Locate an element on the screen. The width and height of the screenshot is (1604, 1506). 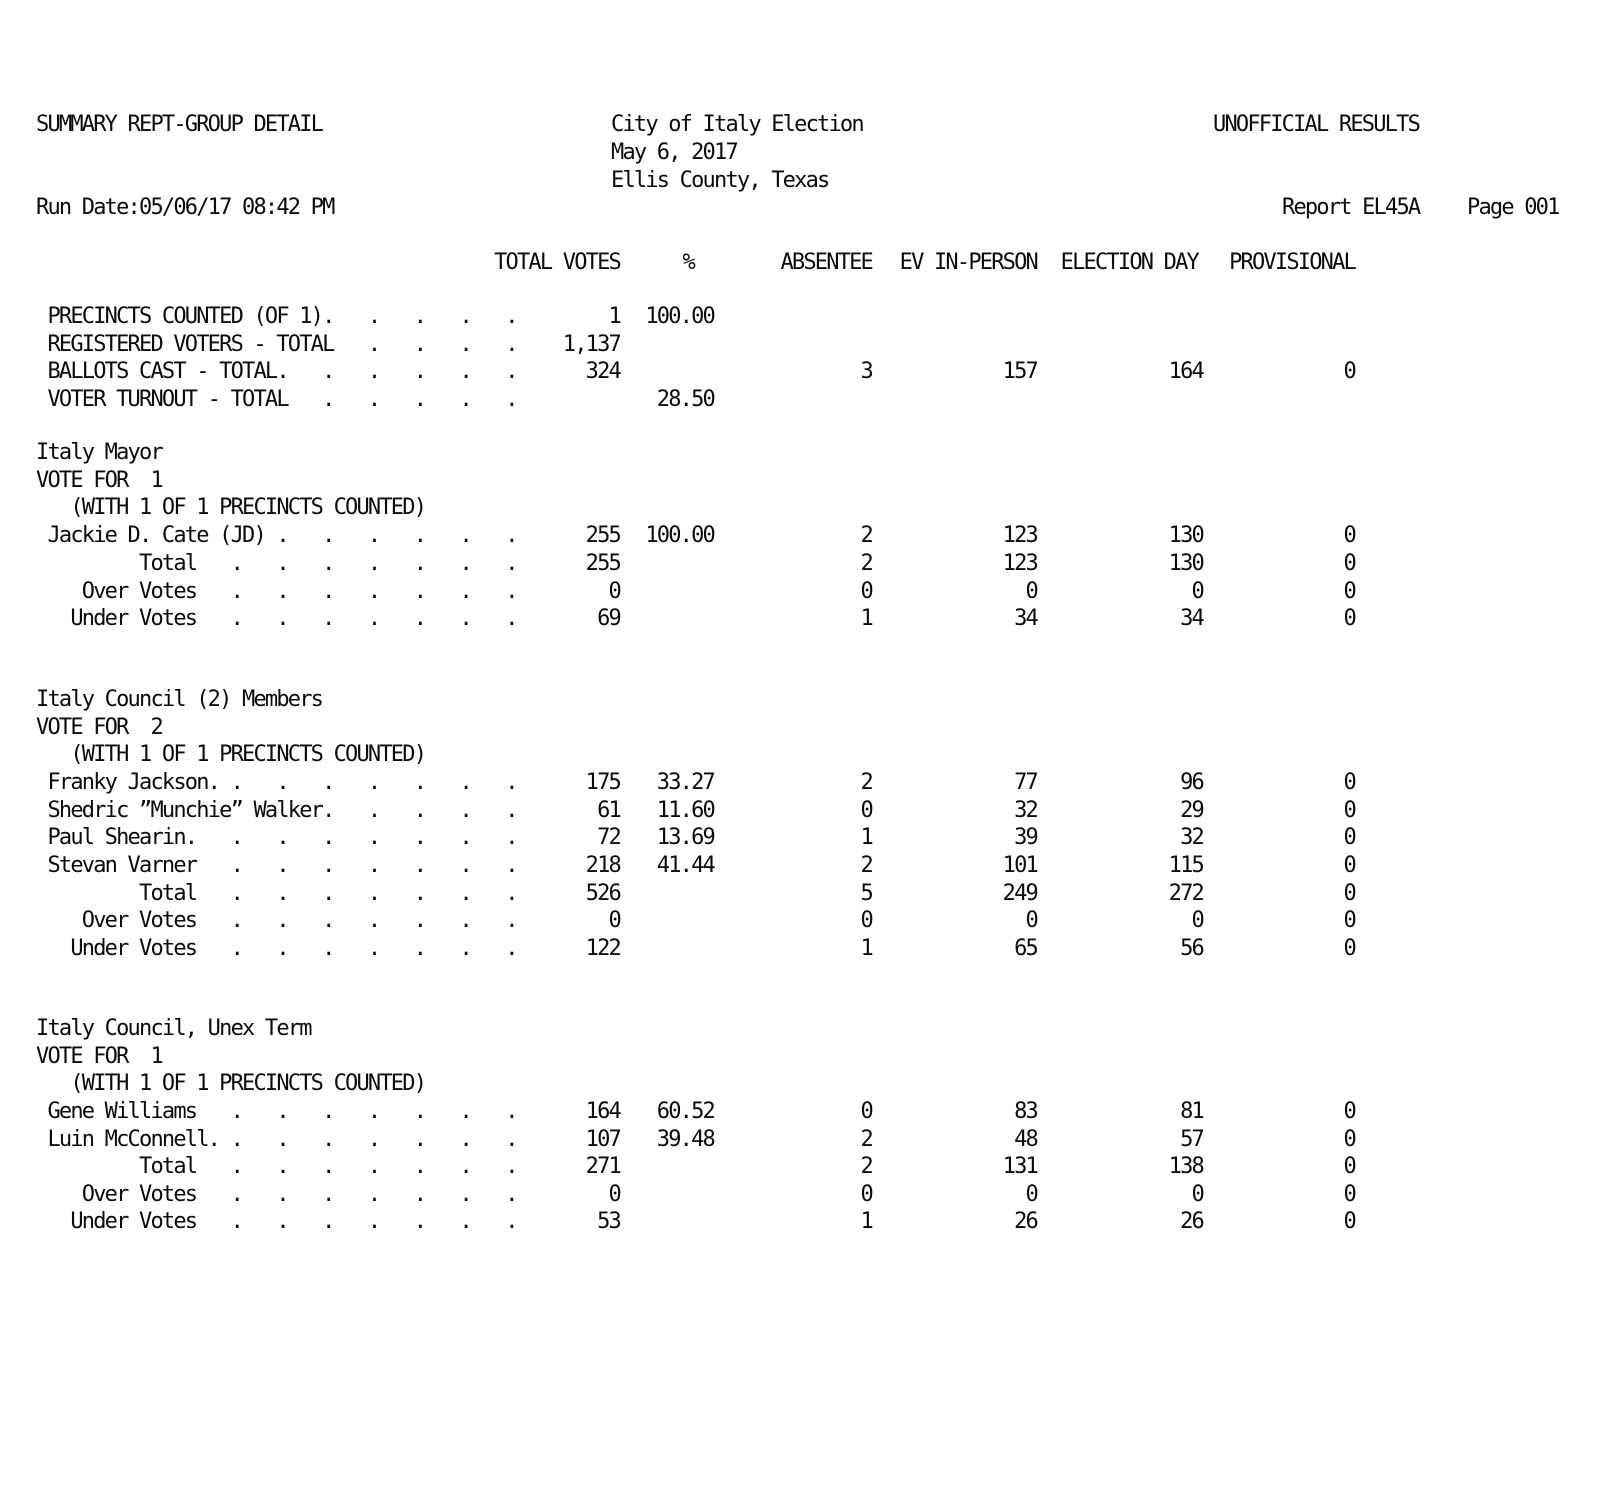
cell-election-day: 32 is located at coordinates (1192, 837).